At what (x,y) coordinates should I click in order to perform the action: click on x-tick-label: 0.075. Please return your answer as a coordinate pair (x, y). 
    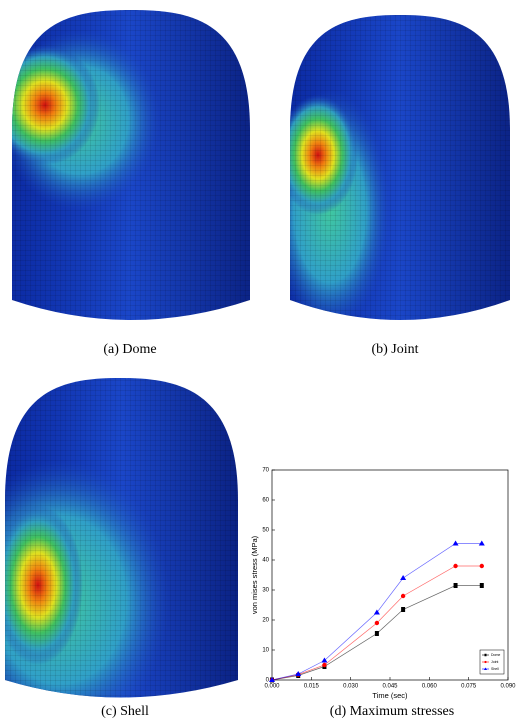
    Looking at the image, I should click on (469, 687).